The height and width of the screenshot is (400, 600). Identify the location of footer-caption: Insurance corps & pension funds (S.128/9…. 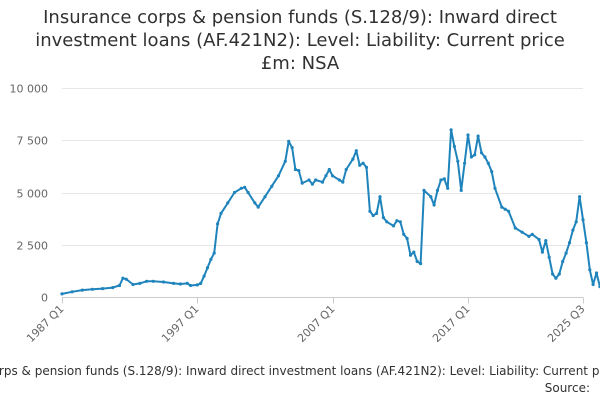
(300, 371).